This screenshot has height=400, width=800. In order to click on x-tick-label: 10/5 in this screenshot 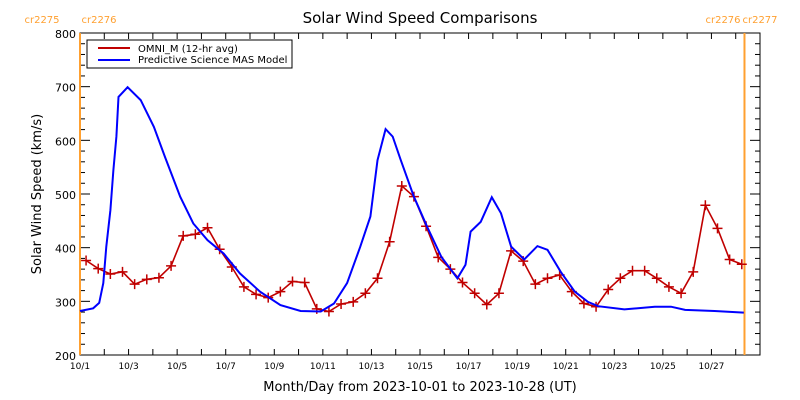, I will do `click(177, 367)`.